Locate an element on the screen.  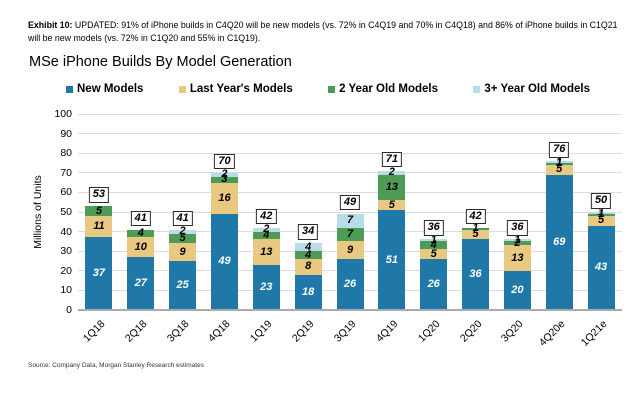
bar-segment-value: 7 is located at coordinates (350, 220).